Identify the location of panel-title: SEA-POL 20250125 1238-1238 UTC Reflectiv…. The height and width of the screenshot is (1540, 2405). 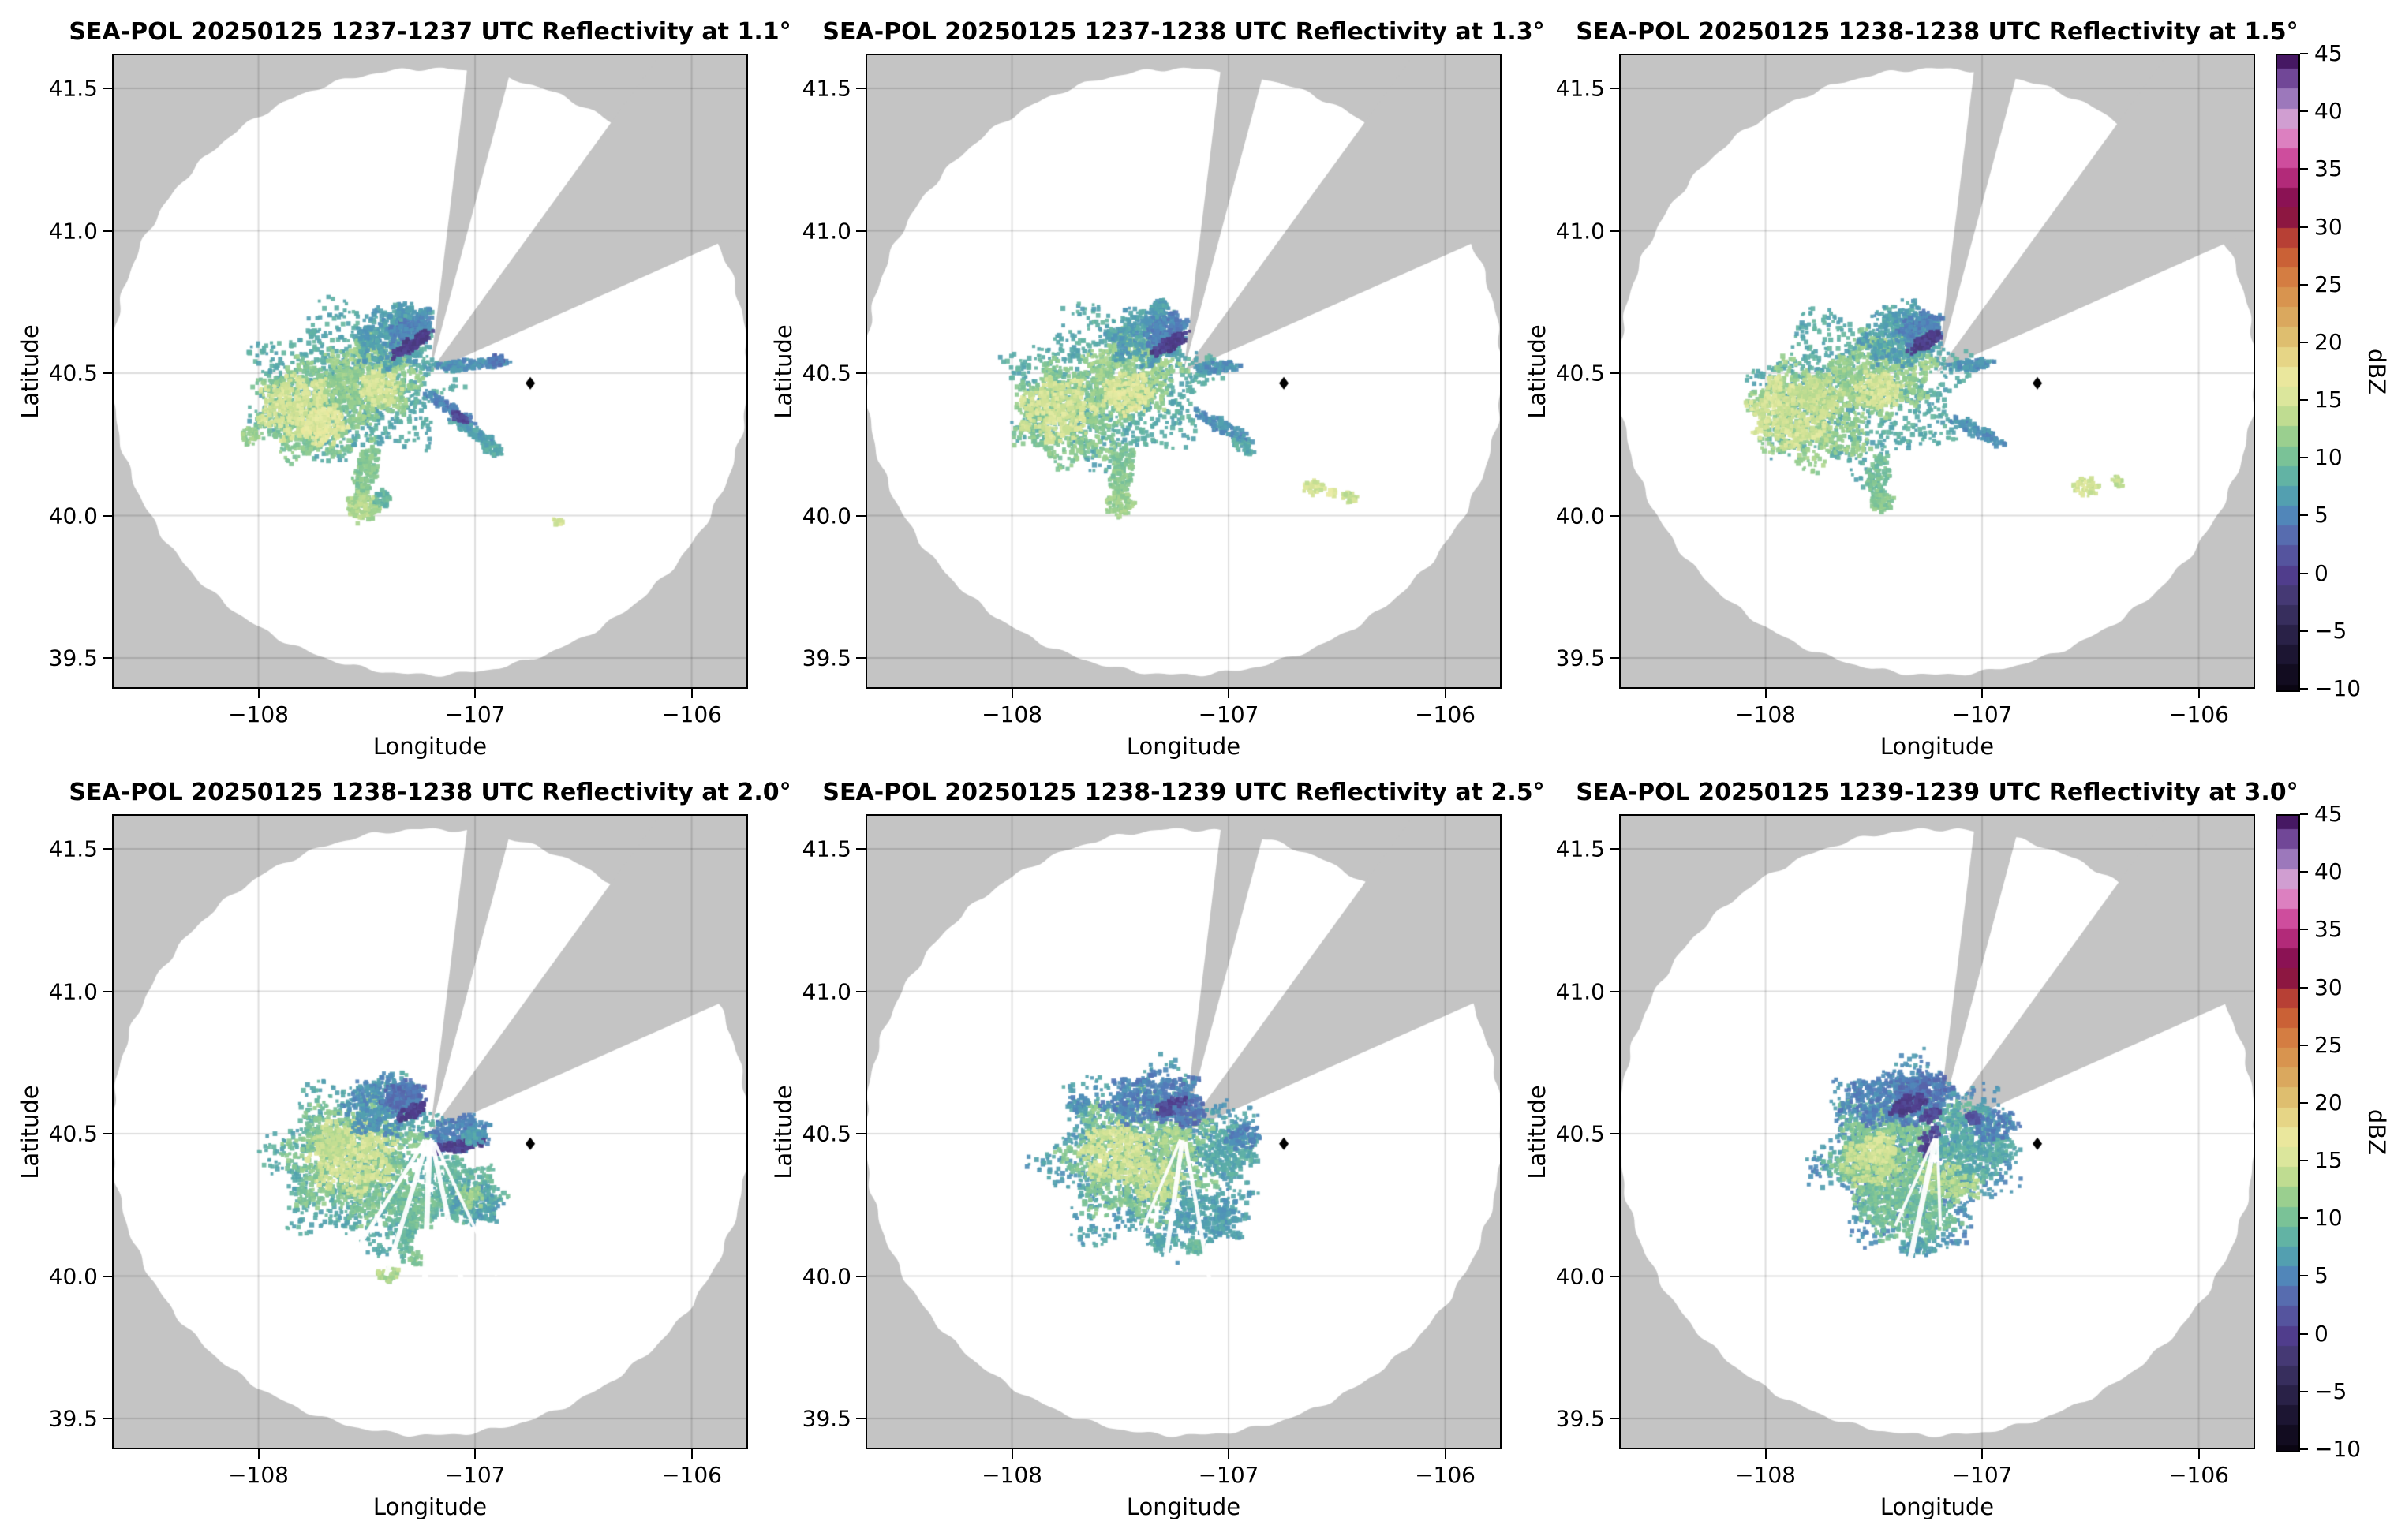
(430, 792).